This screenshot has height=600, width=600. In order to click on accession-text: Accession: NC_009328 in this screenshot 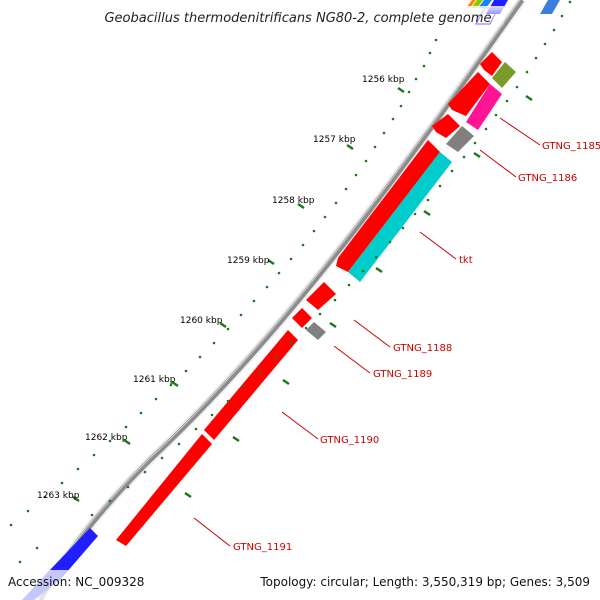, I will do `click(76, 582)`.